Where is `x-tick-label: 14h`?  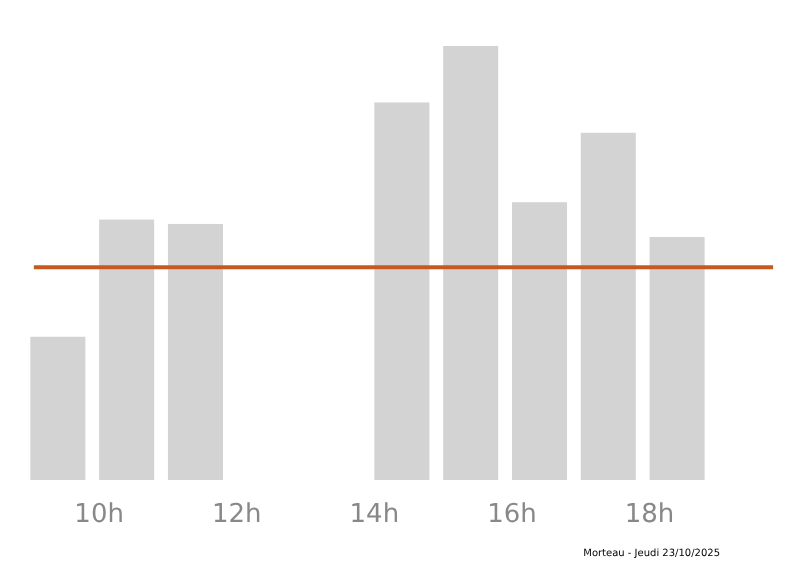
x-tick-label: 14h is located at coordinates (374, 515).